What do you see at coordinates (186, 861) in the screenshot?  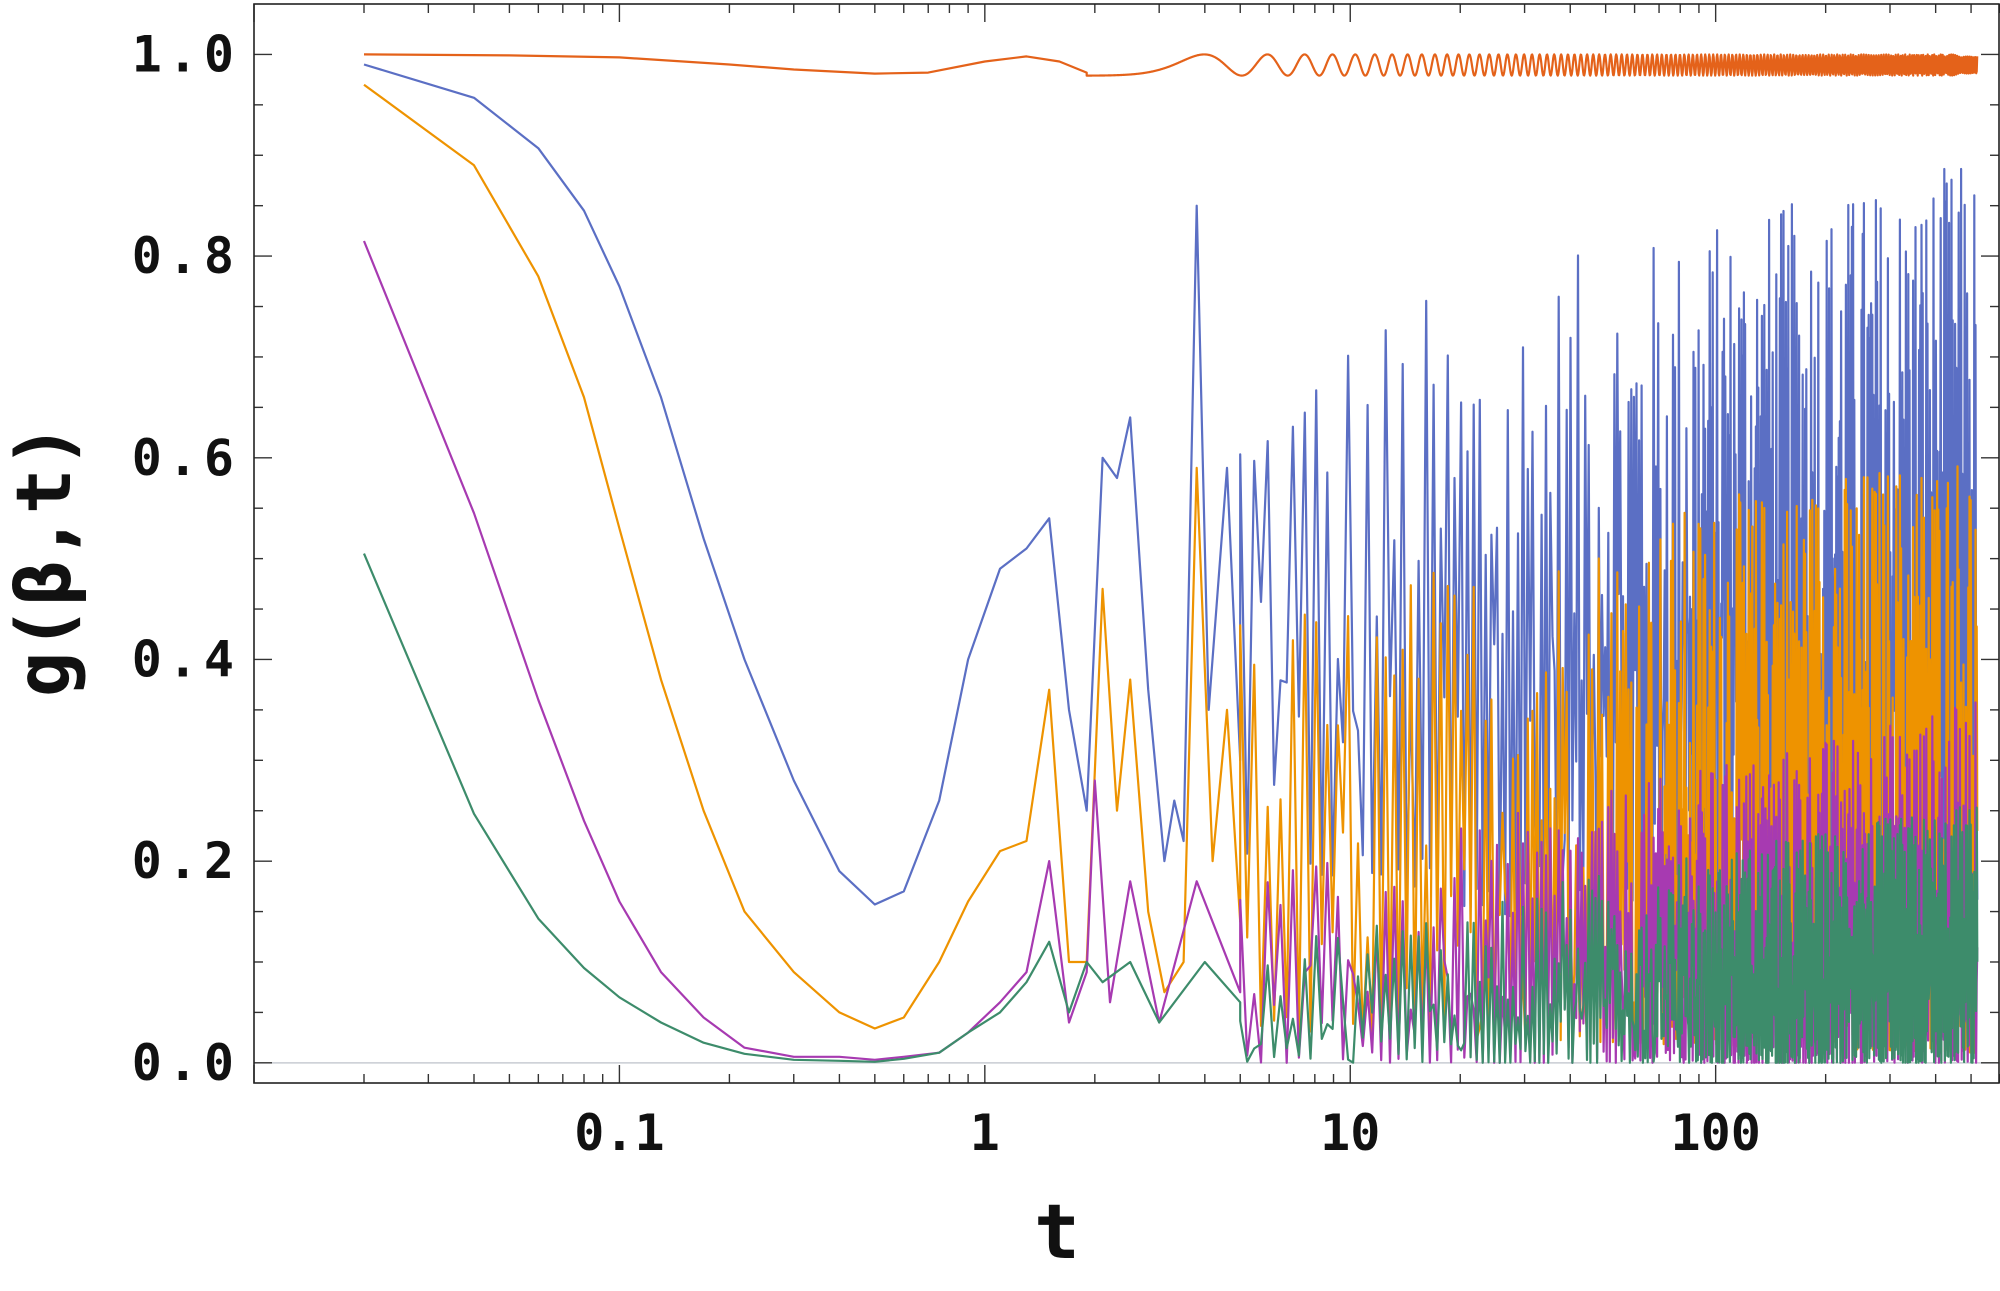 I see `y-tick-label: 0.2` at bounding box center [186, 861].